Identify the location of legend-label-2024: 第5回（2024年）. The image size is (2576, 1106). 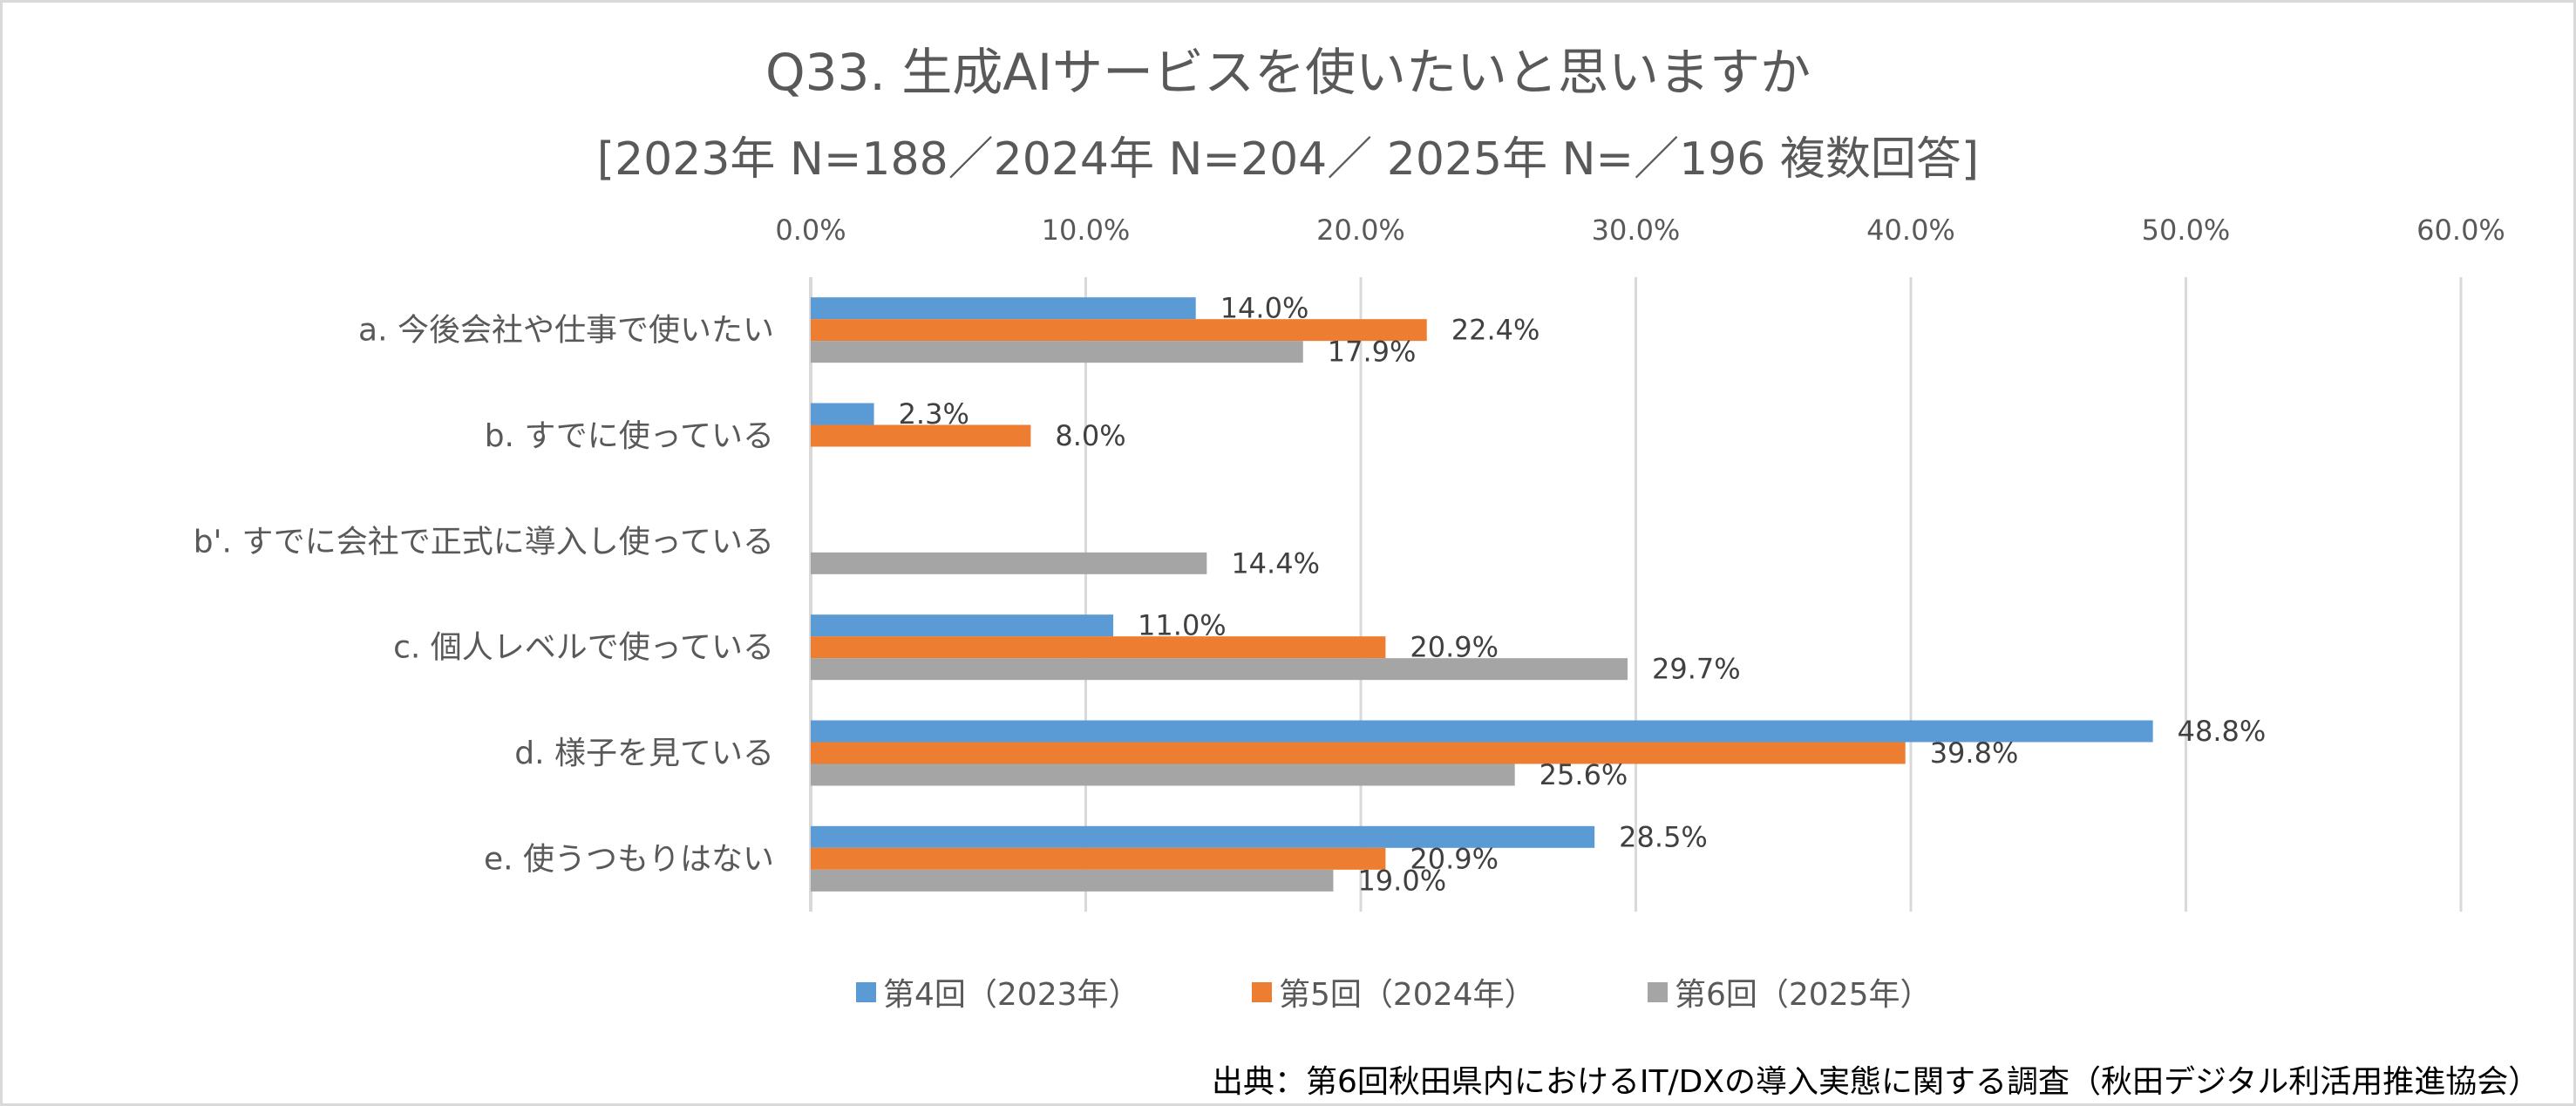
(1407, 995).